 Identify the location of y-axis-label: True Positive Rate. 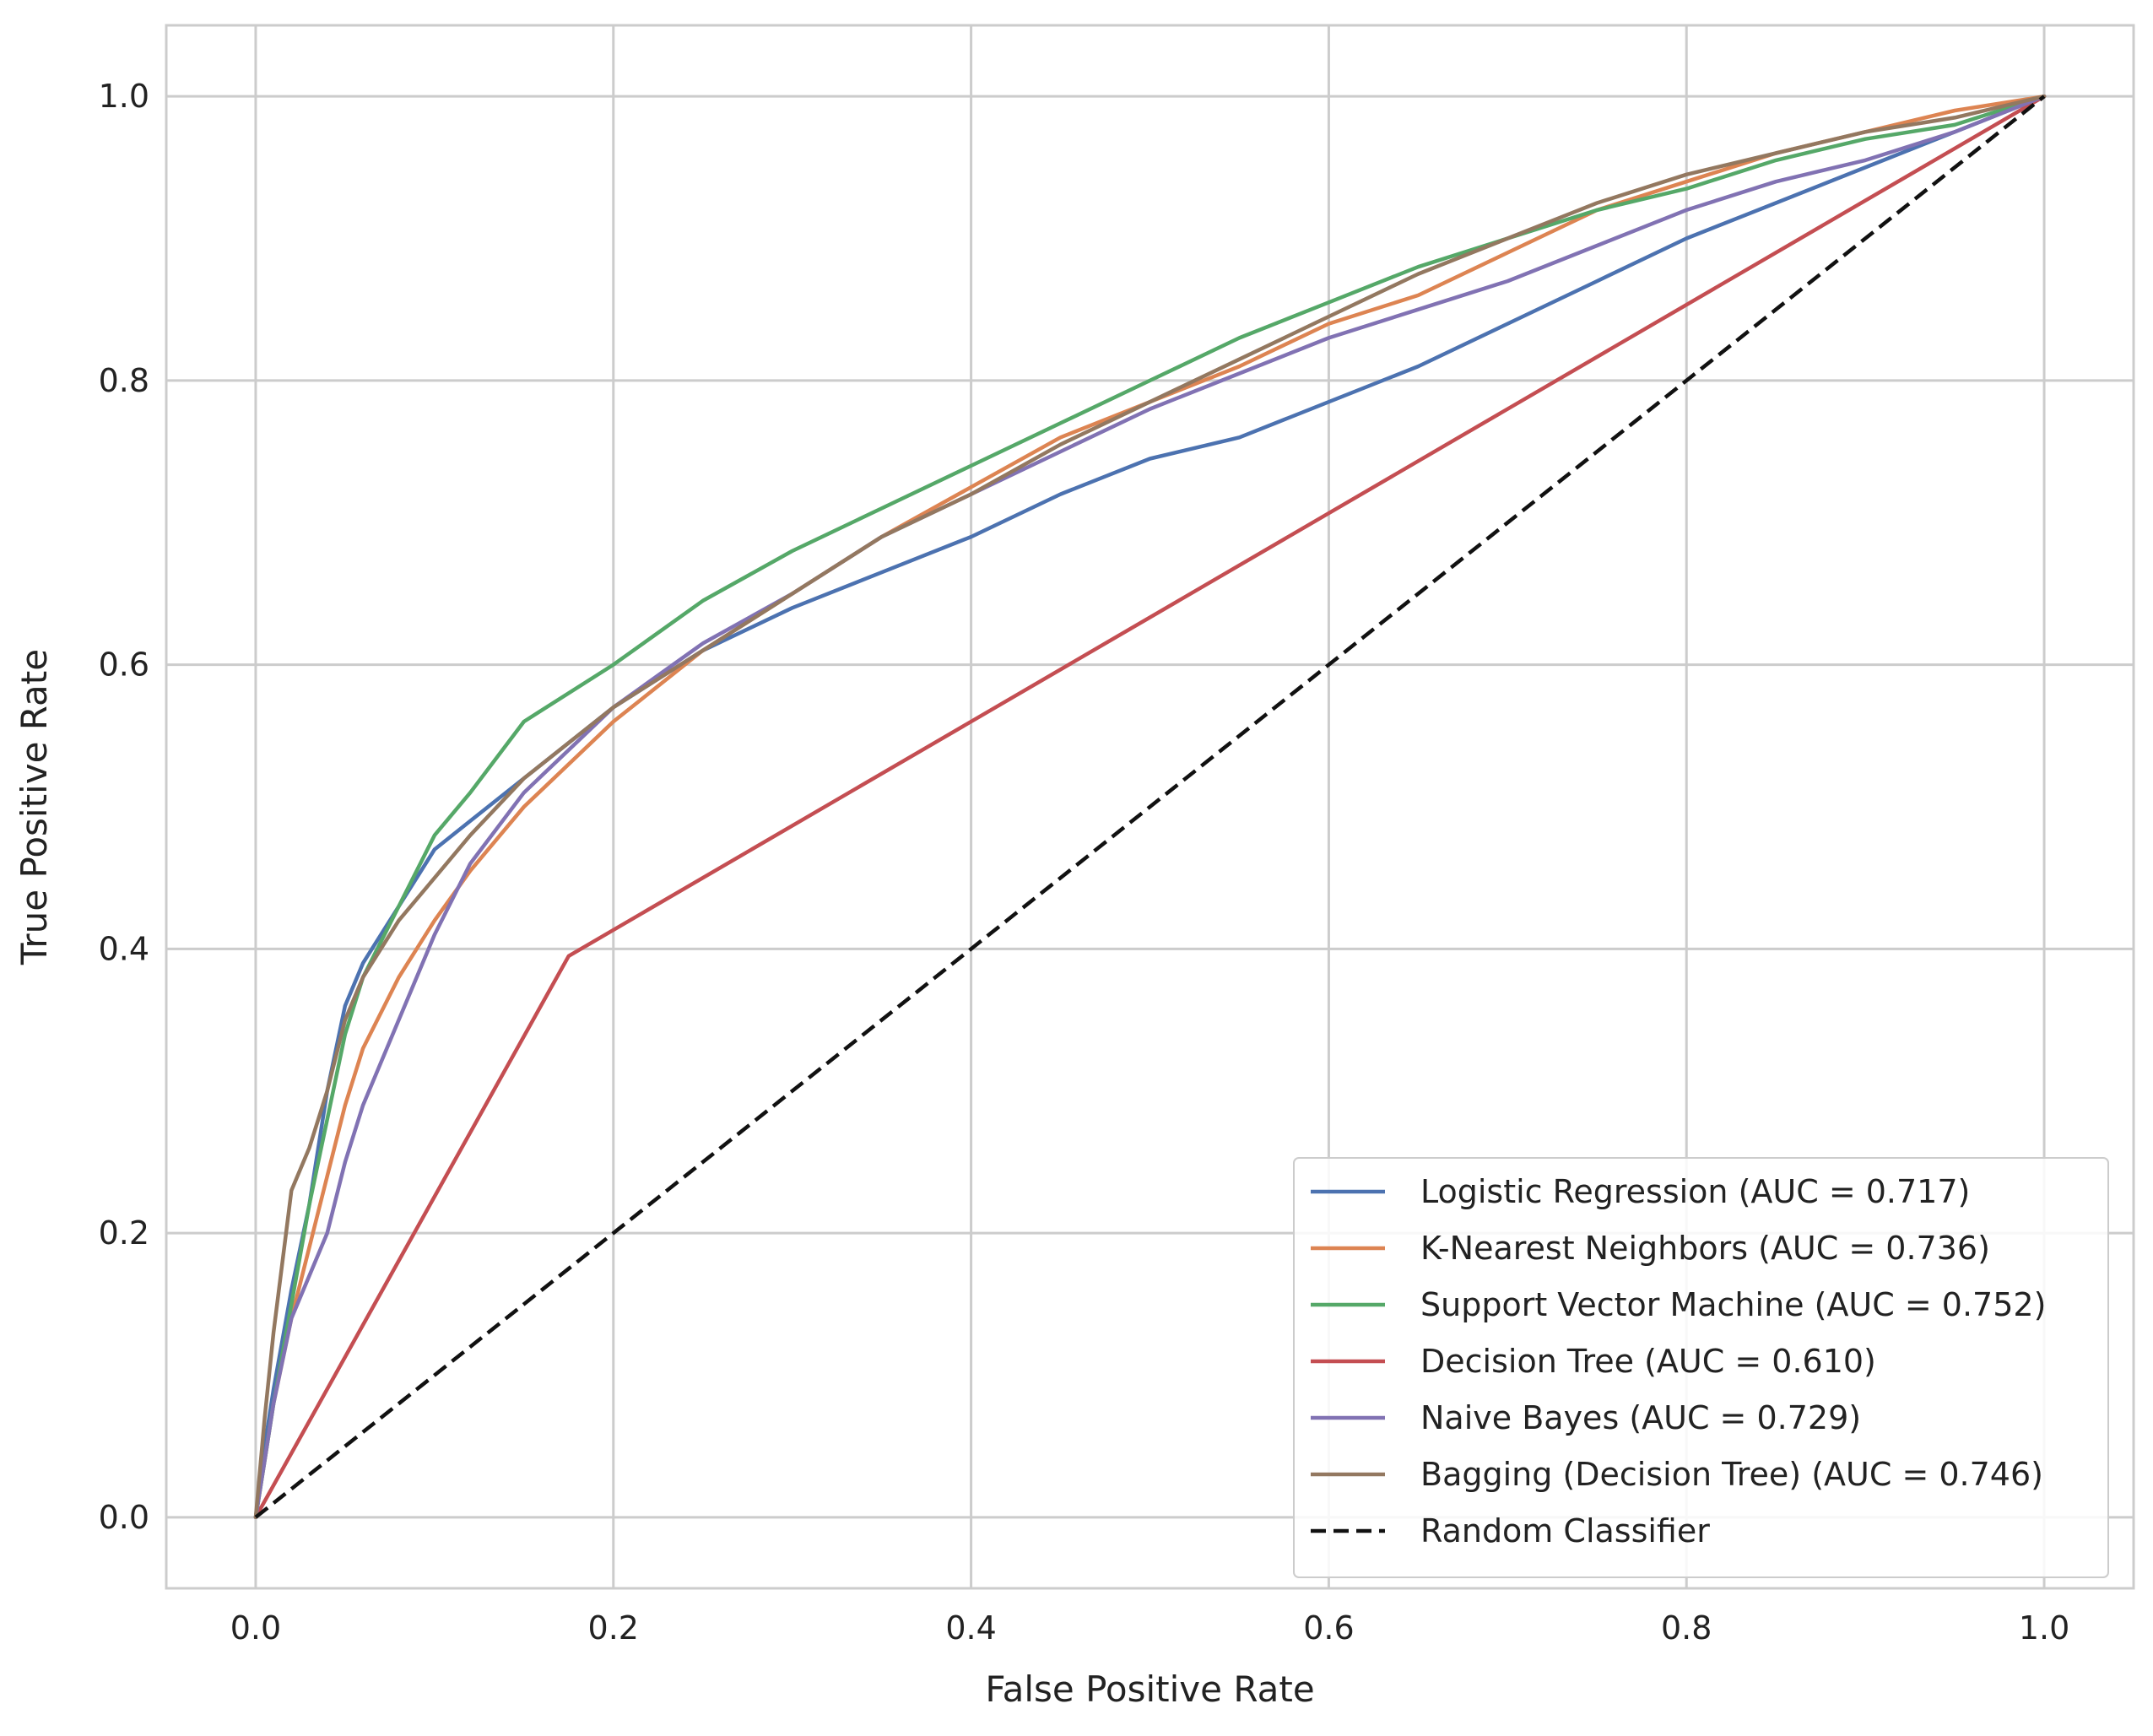
(34, 807).